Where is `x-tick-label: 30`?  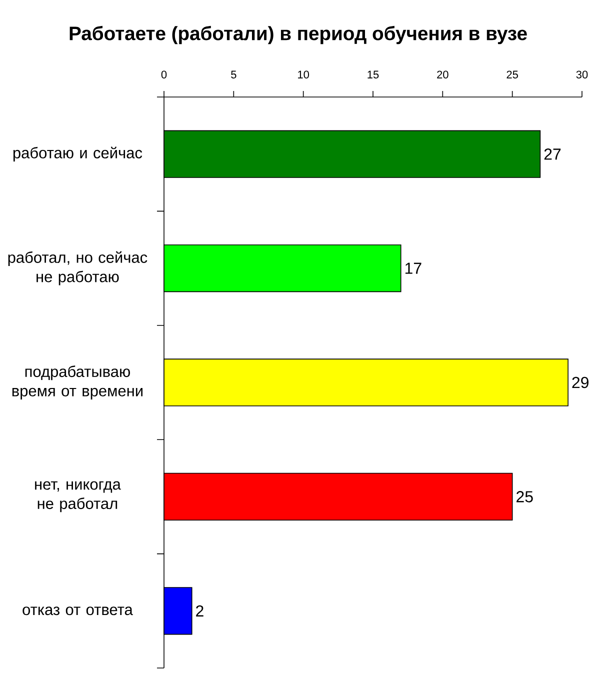
x-tick-label: 30 is located at coordinates (582, 74).